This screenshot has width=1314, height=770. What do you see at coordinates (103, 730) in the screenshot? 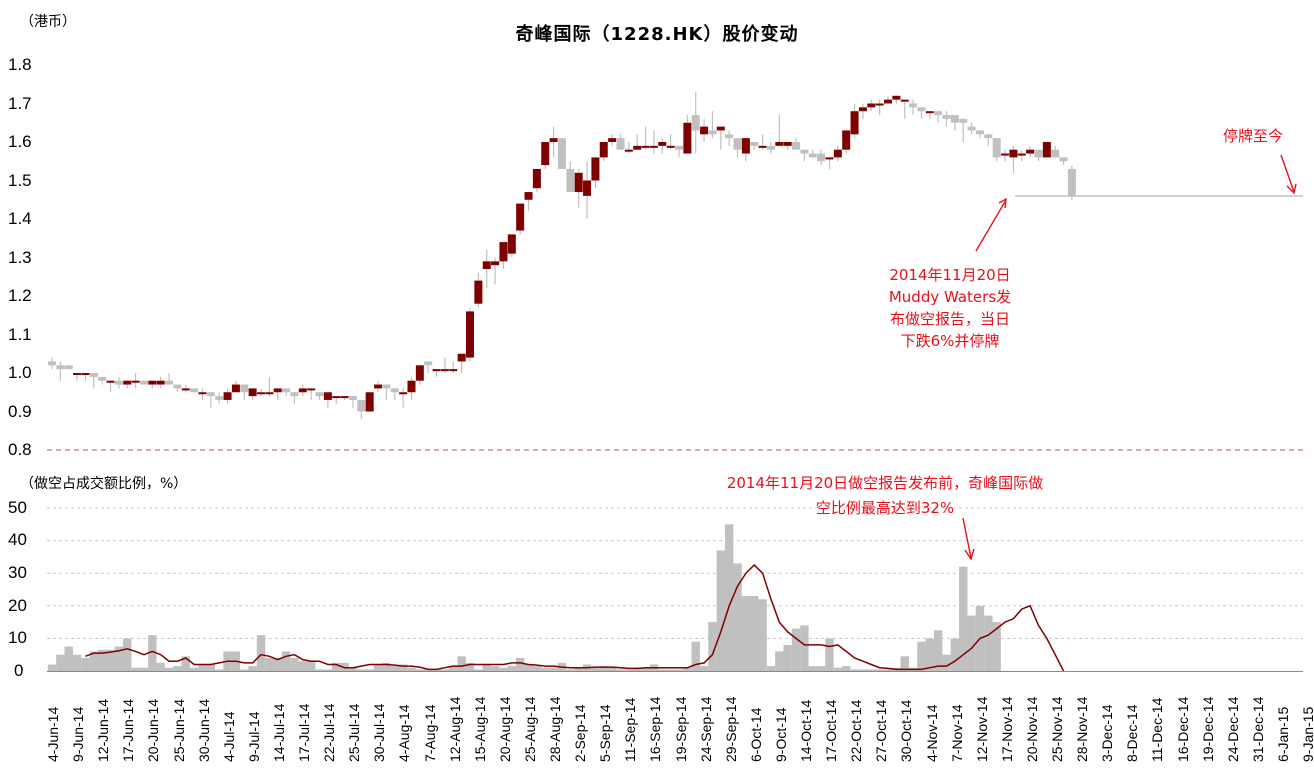
I see `x-tick-label: 12-Jun-14` at bounding box center [103, 730].